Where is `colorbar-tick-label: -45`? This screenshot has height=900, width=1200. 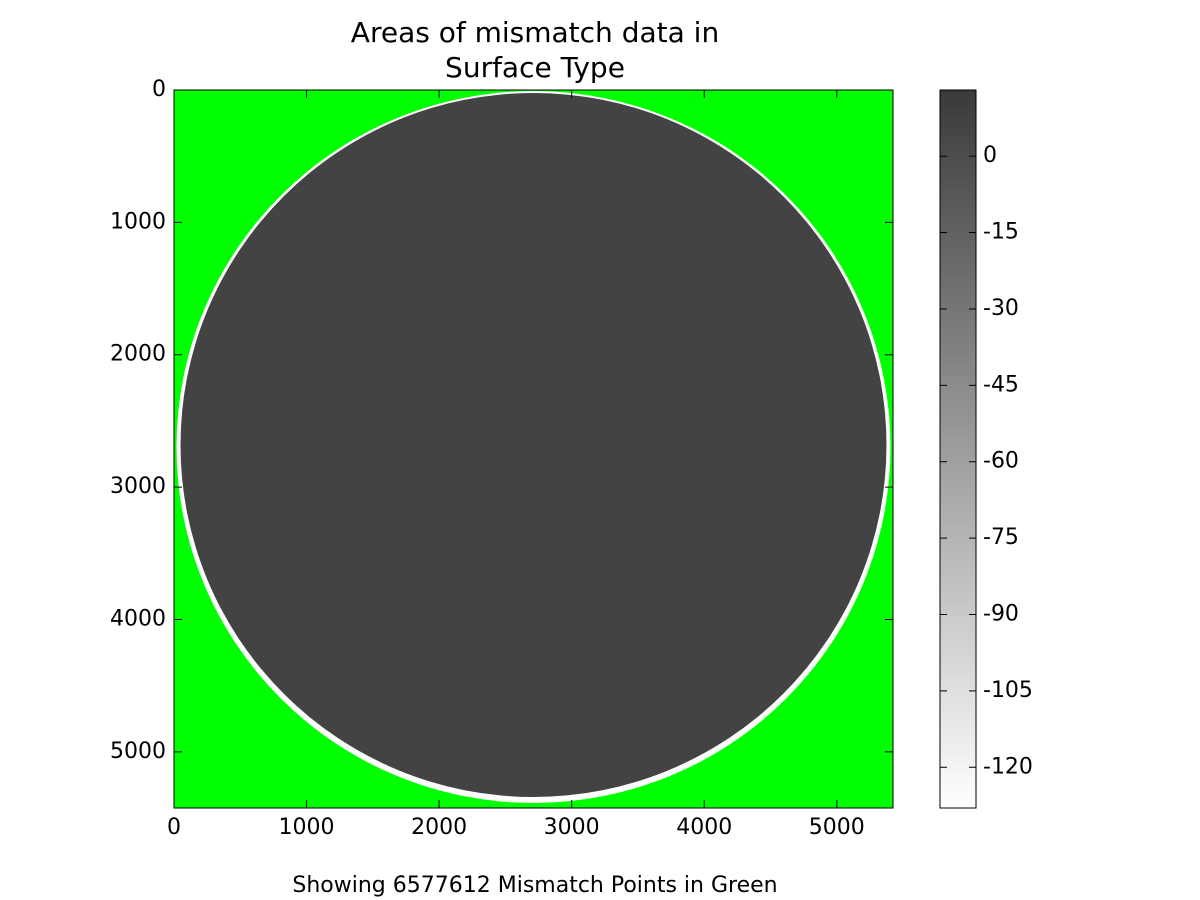
colorbar-tick-label: -45 is located at coordinates (1001, 384).